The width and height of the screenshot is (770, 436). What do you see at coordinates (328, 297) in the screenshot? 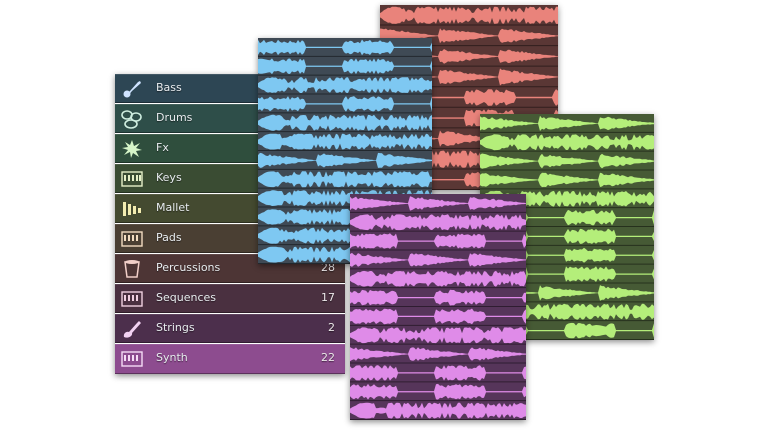
I see `category-count: 17` at bounding box center [328, 297].